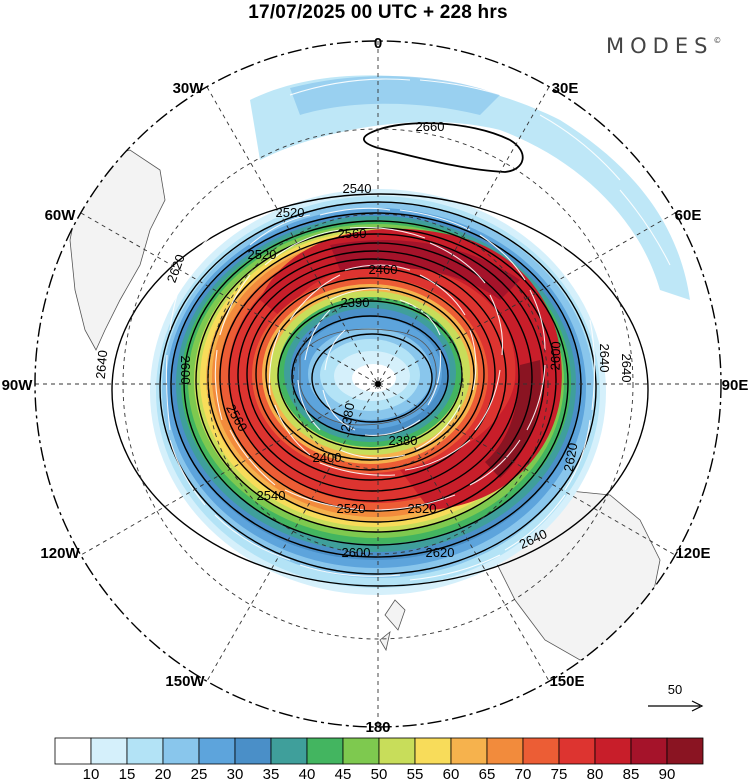  Describe the element at coordinates (425, 270) in the screenshot. I see `band-90-core` at that location.